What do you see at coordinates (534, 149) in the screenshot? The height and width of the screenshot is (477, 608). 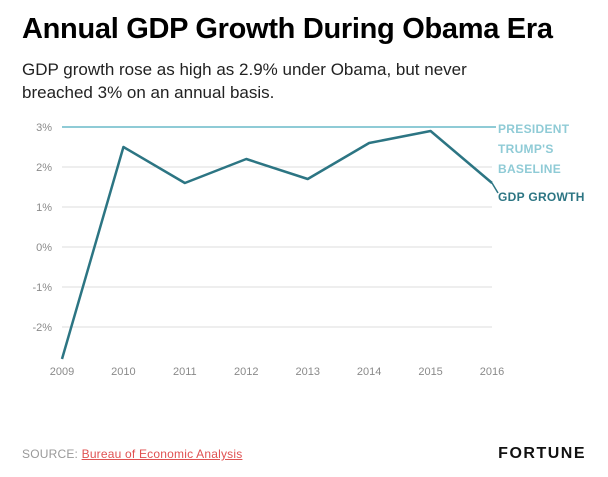 I see `trump-baseline-label: PRESIDENT TRUMP'S BASELINE` at bounding box center [534, 149].